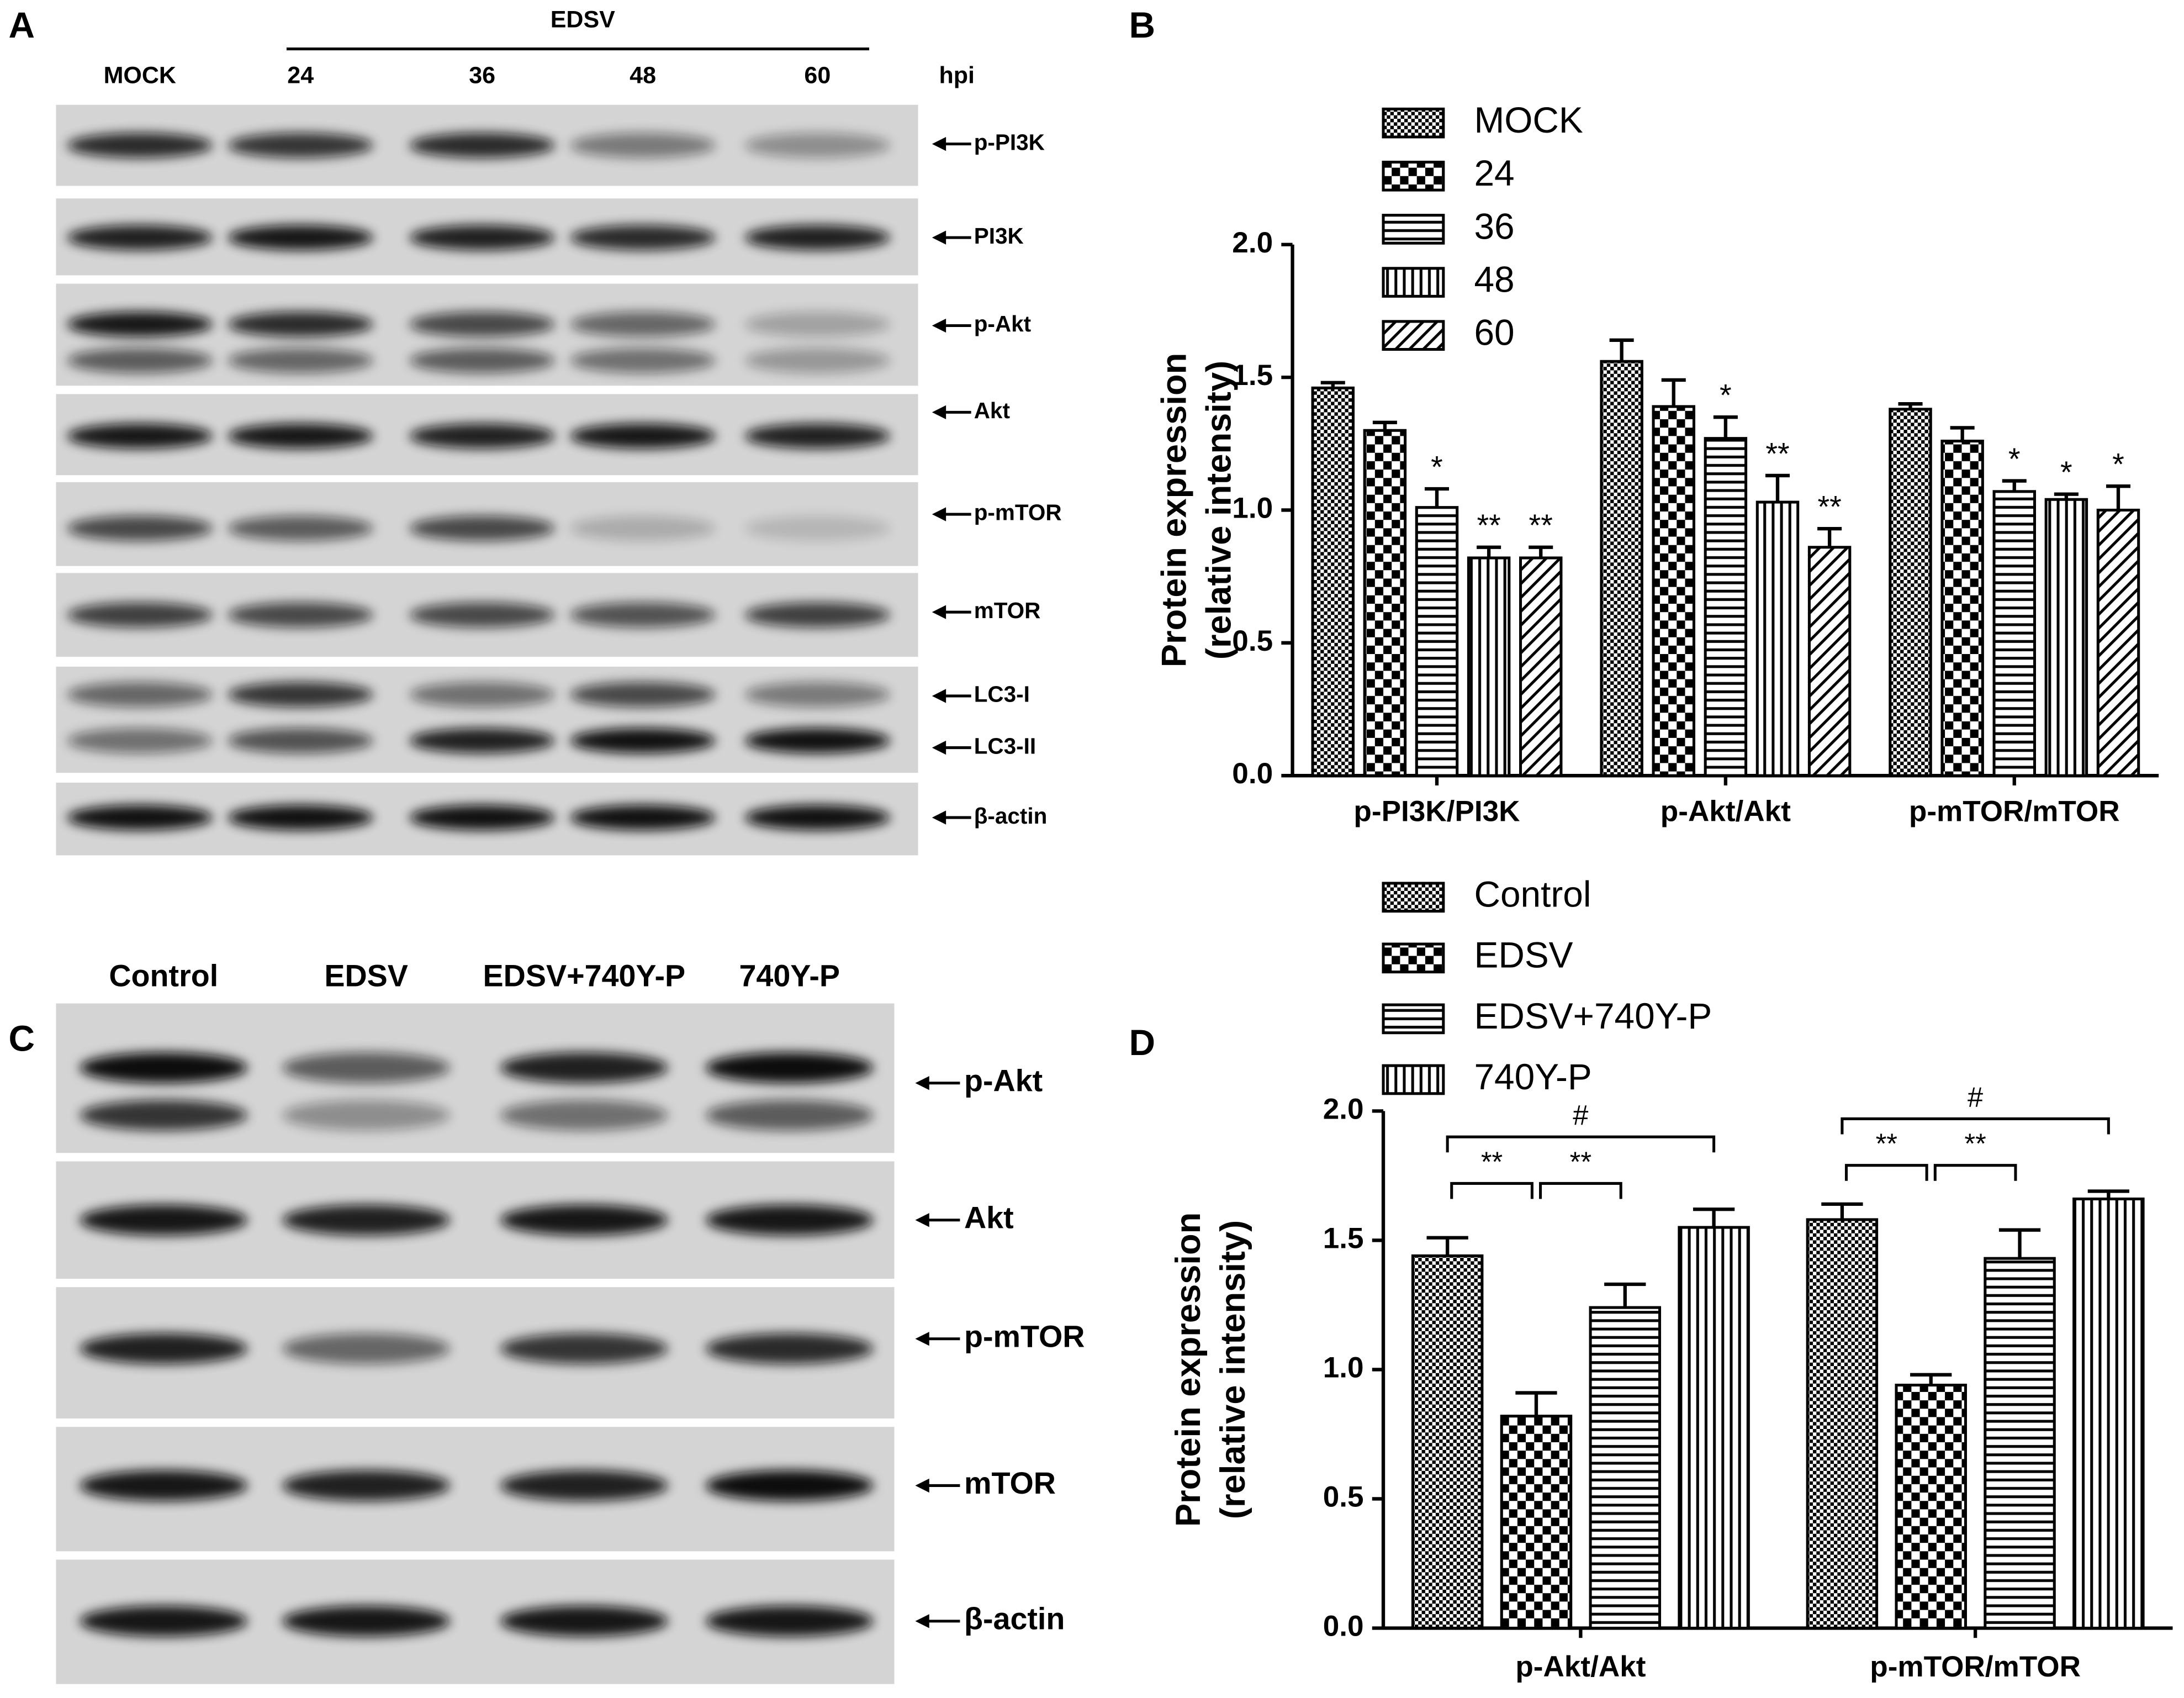  I want to click on lane-label: Control, so click(163, 976).